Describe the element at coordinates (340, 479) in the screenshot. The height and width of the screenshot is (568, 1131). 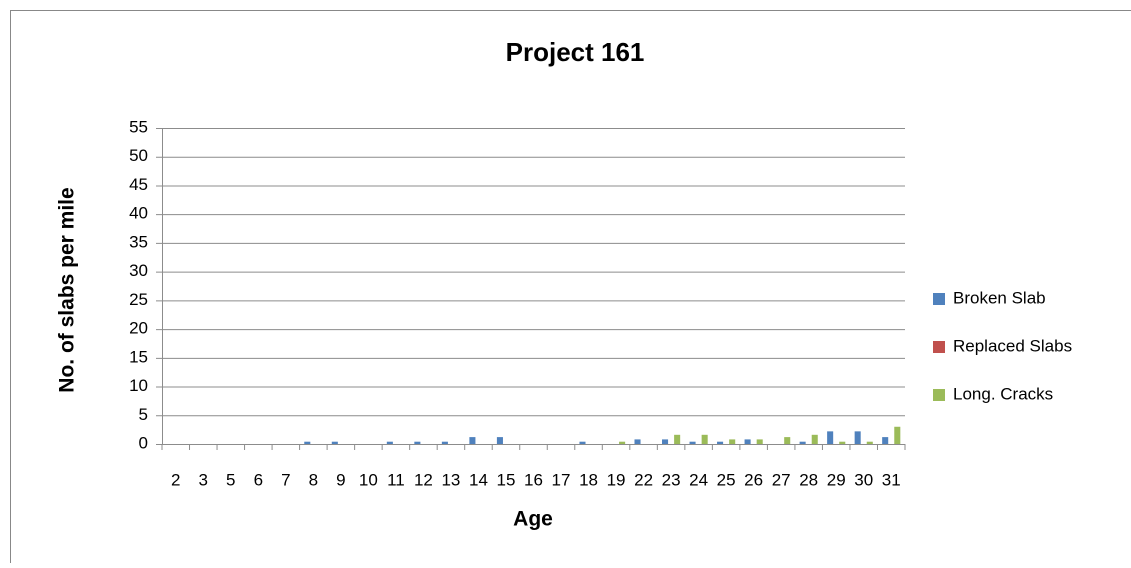
I see `x-tick-label: 9` at that location.